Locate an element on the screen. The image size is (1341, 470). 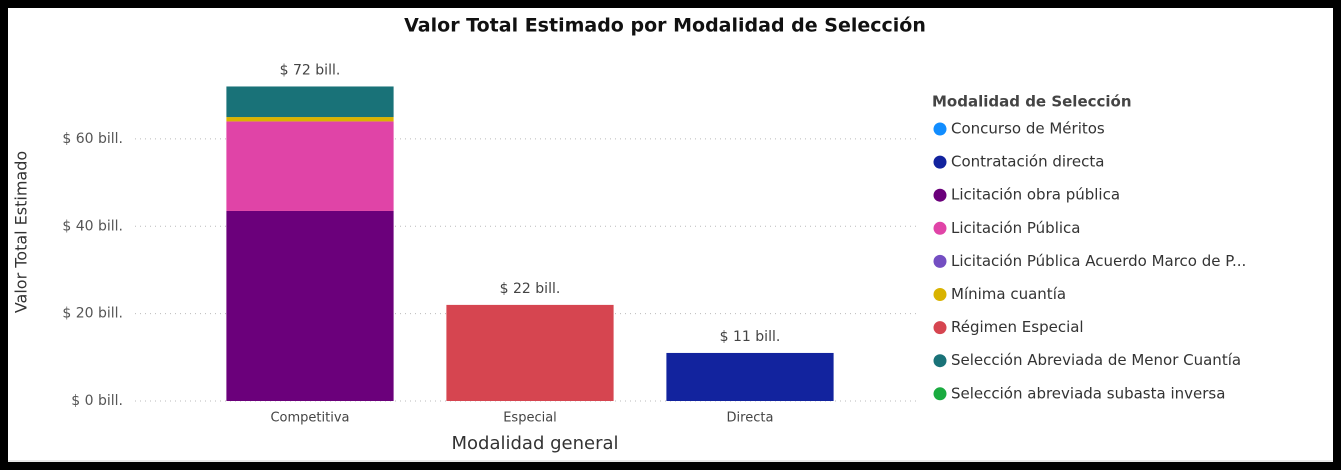
legend-label: Mínima cuantía is located at coordinates (1008, 294).